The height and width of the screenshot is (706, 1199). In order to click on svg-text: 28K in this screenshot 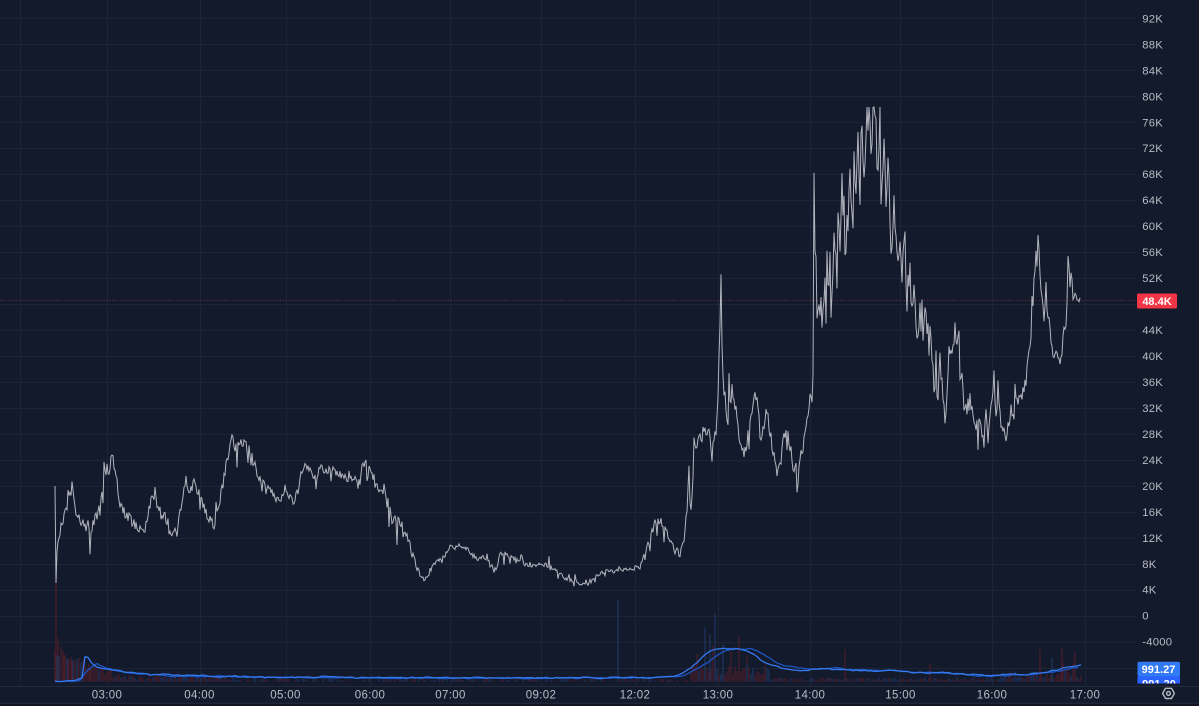, I will do `click(1152, 435)`.